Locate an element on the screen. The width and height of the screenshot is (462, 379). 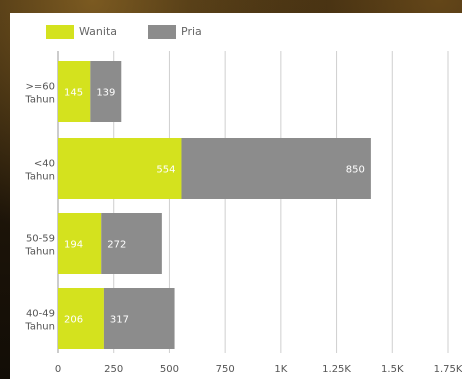
x-tick-label: 1.5K is located at coordinates (392, 369).